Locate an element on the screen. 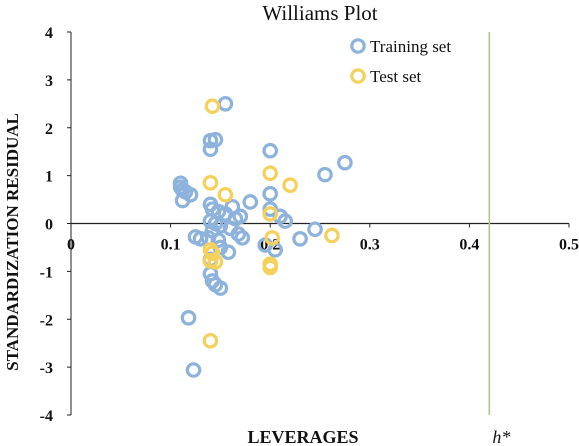 The height and width of the screenshot is (446, 579). y-tick-label: 3 is located at coordinates (49, 81).